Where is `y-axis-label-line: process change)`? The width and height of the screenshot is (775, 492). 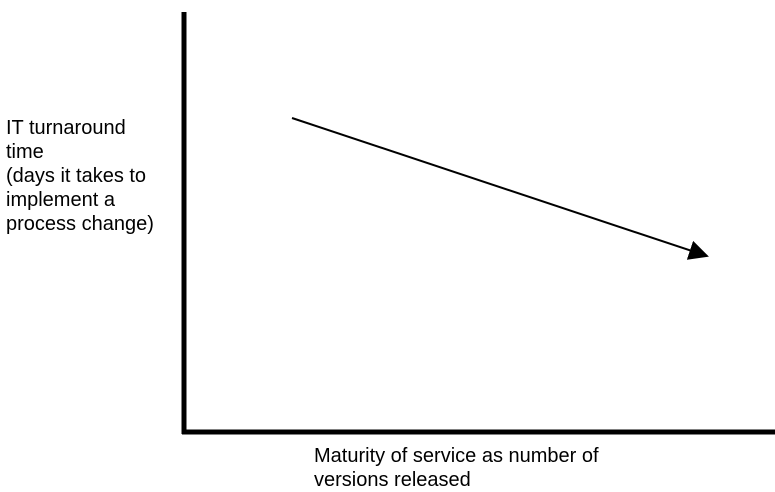 y-axis-label-line: process change) is located at coordinates (80, 224).